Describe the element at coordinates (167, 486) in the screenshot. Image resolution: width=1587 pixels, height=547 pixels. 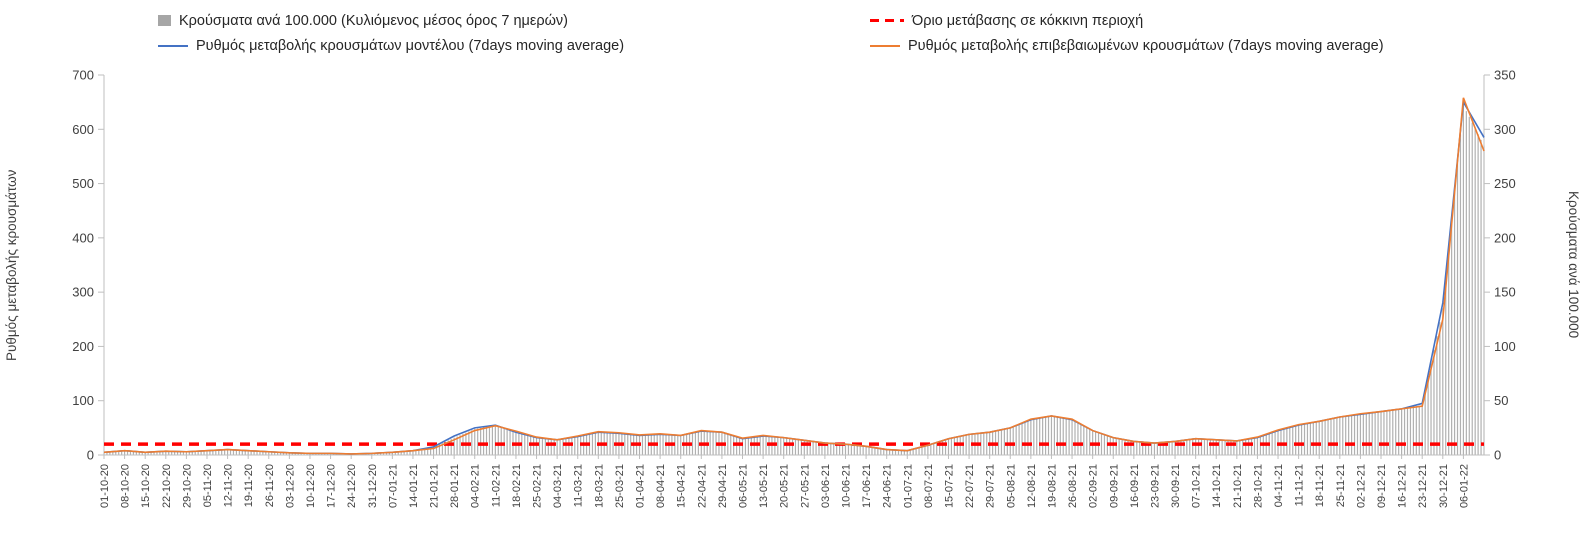
I see `svg-text: 22-10-20` at that location.